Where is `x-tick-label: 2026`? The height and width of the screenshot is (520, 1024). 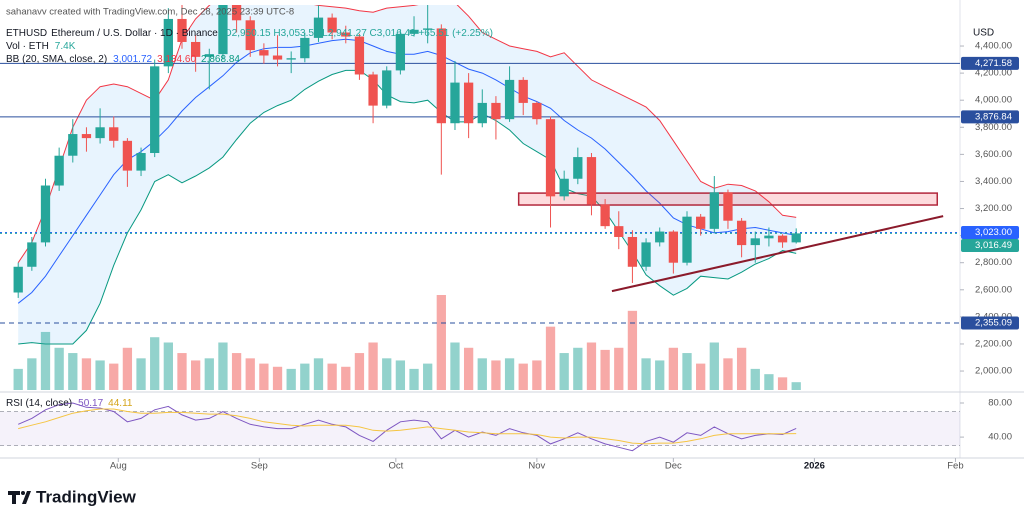
x-tick-label: 2026 is located at coordinates (814, 466).